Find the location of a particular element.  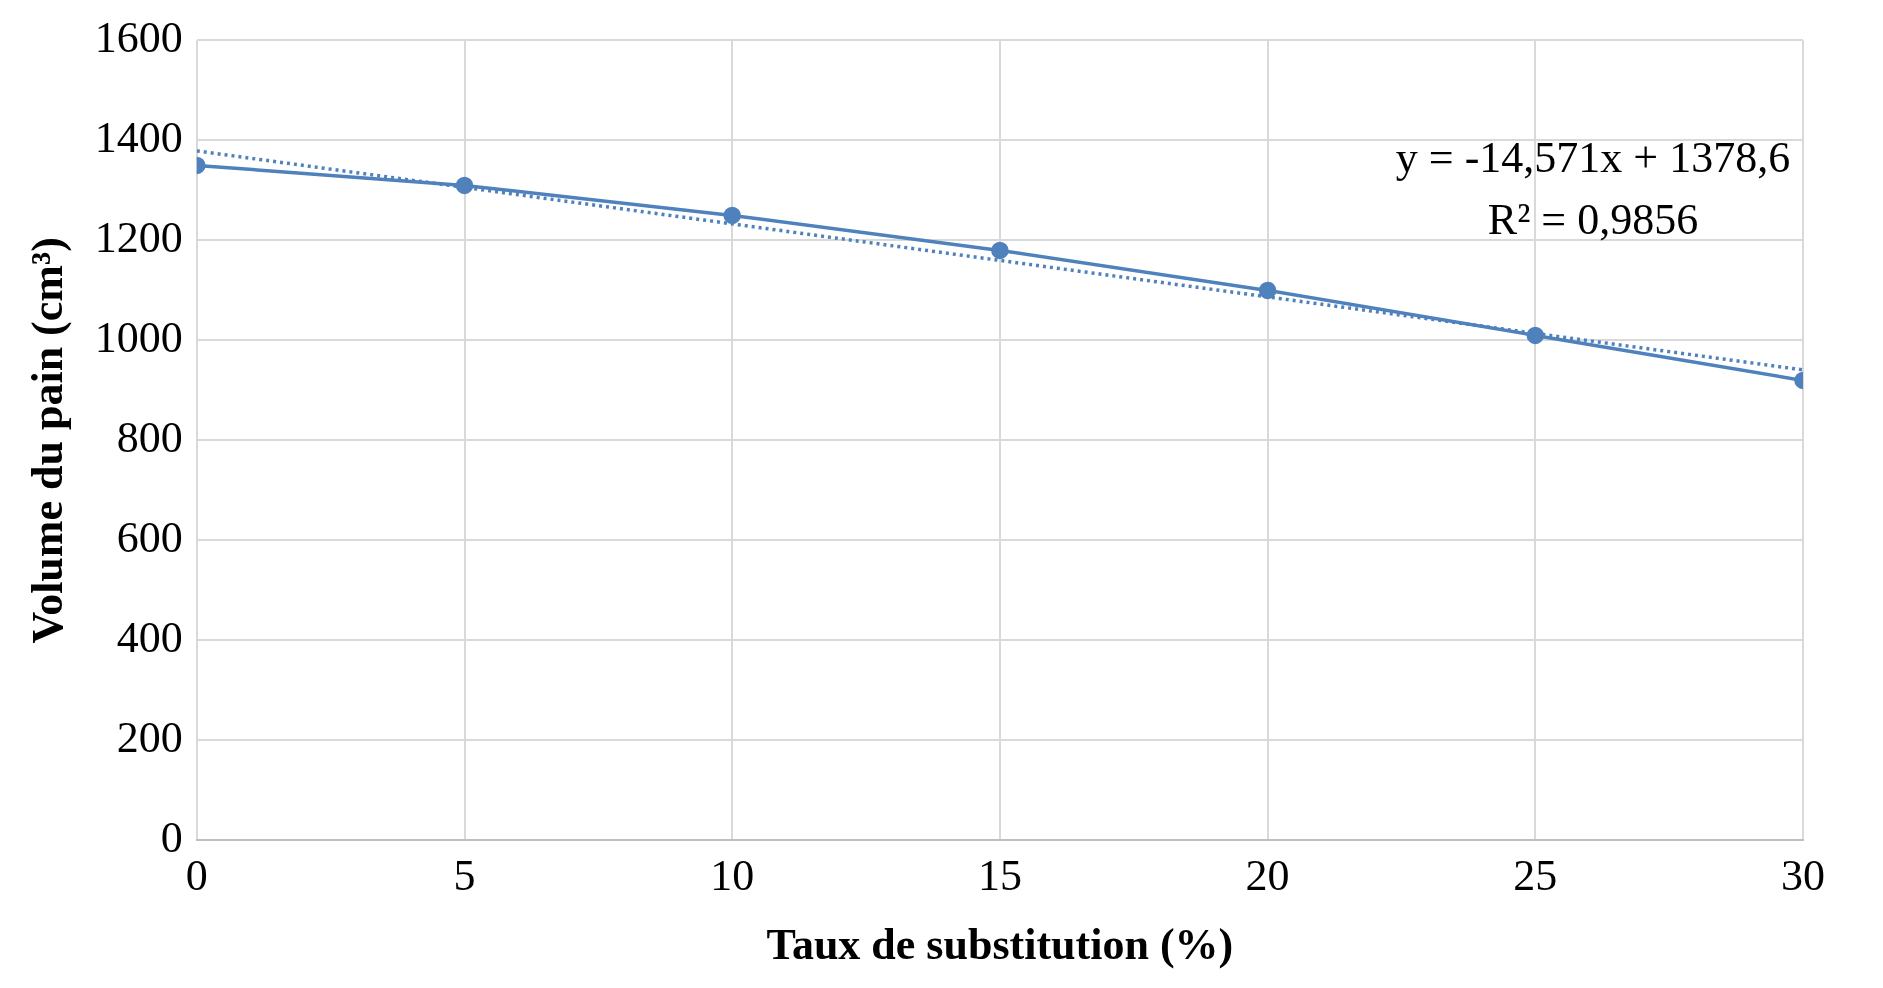

annotation: R² = 0,9856 is located at coordinates (1593, 219).